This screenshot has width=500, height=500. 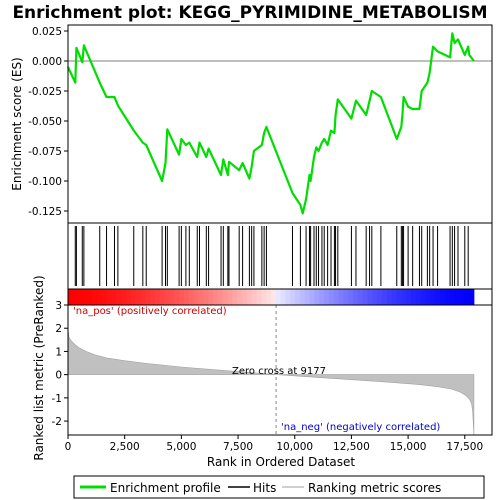 I want to click on es-ytick-label: 0.000, so click(x=47, y=62).